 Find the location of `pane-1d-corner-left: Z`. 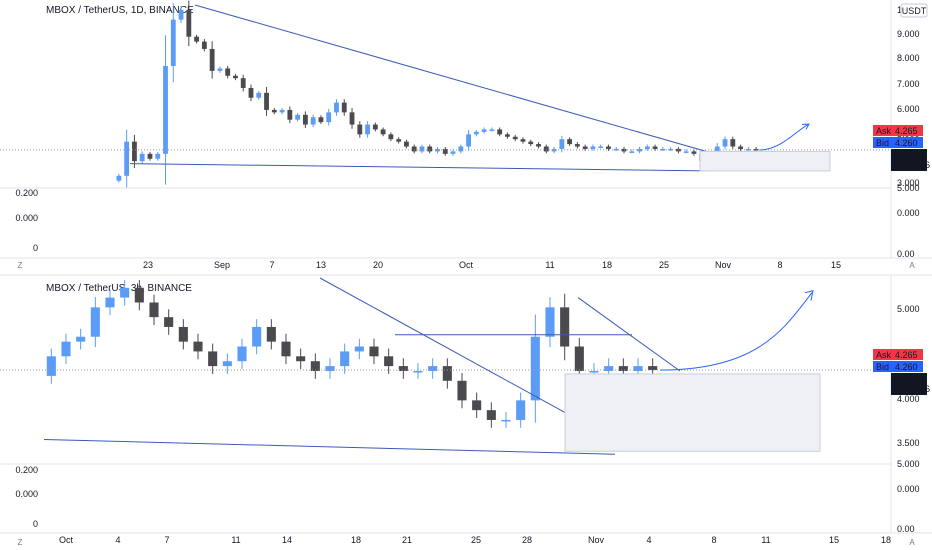

pane-1d-corner-left: Z is located at coordinates (20, 265).